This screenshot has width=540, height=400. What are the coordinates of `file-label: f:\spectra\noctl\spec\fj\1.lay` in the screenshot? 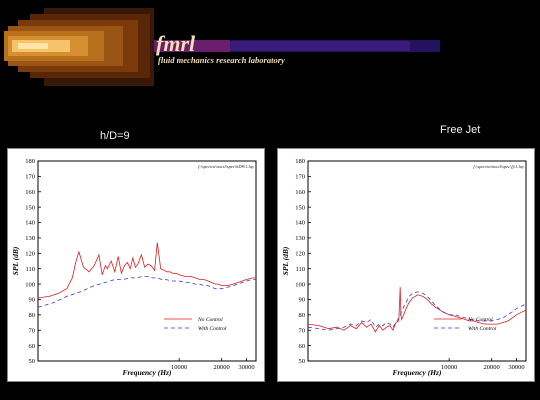 It's located at (498, 166).